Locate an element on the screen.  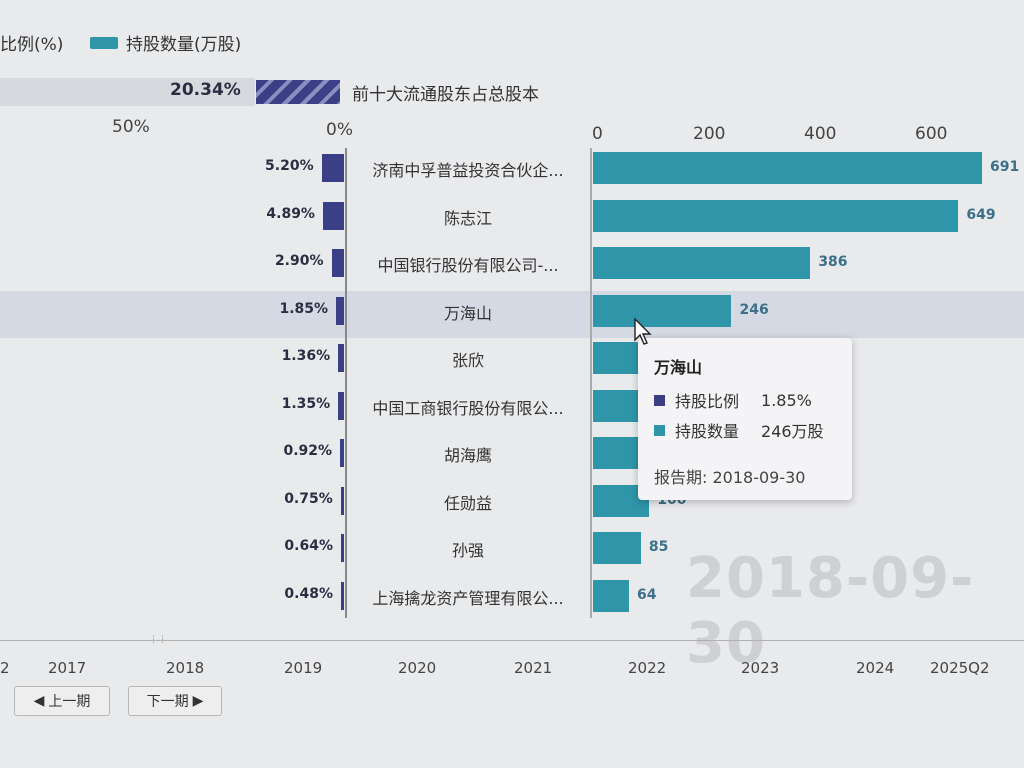
ratio-value-label: 0.92% is located at coordinates (308, 451).